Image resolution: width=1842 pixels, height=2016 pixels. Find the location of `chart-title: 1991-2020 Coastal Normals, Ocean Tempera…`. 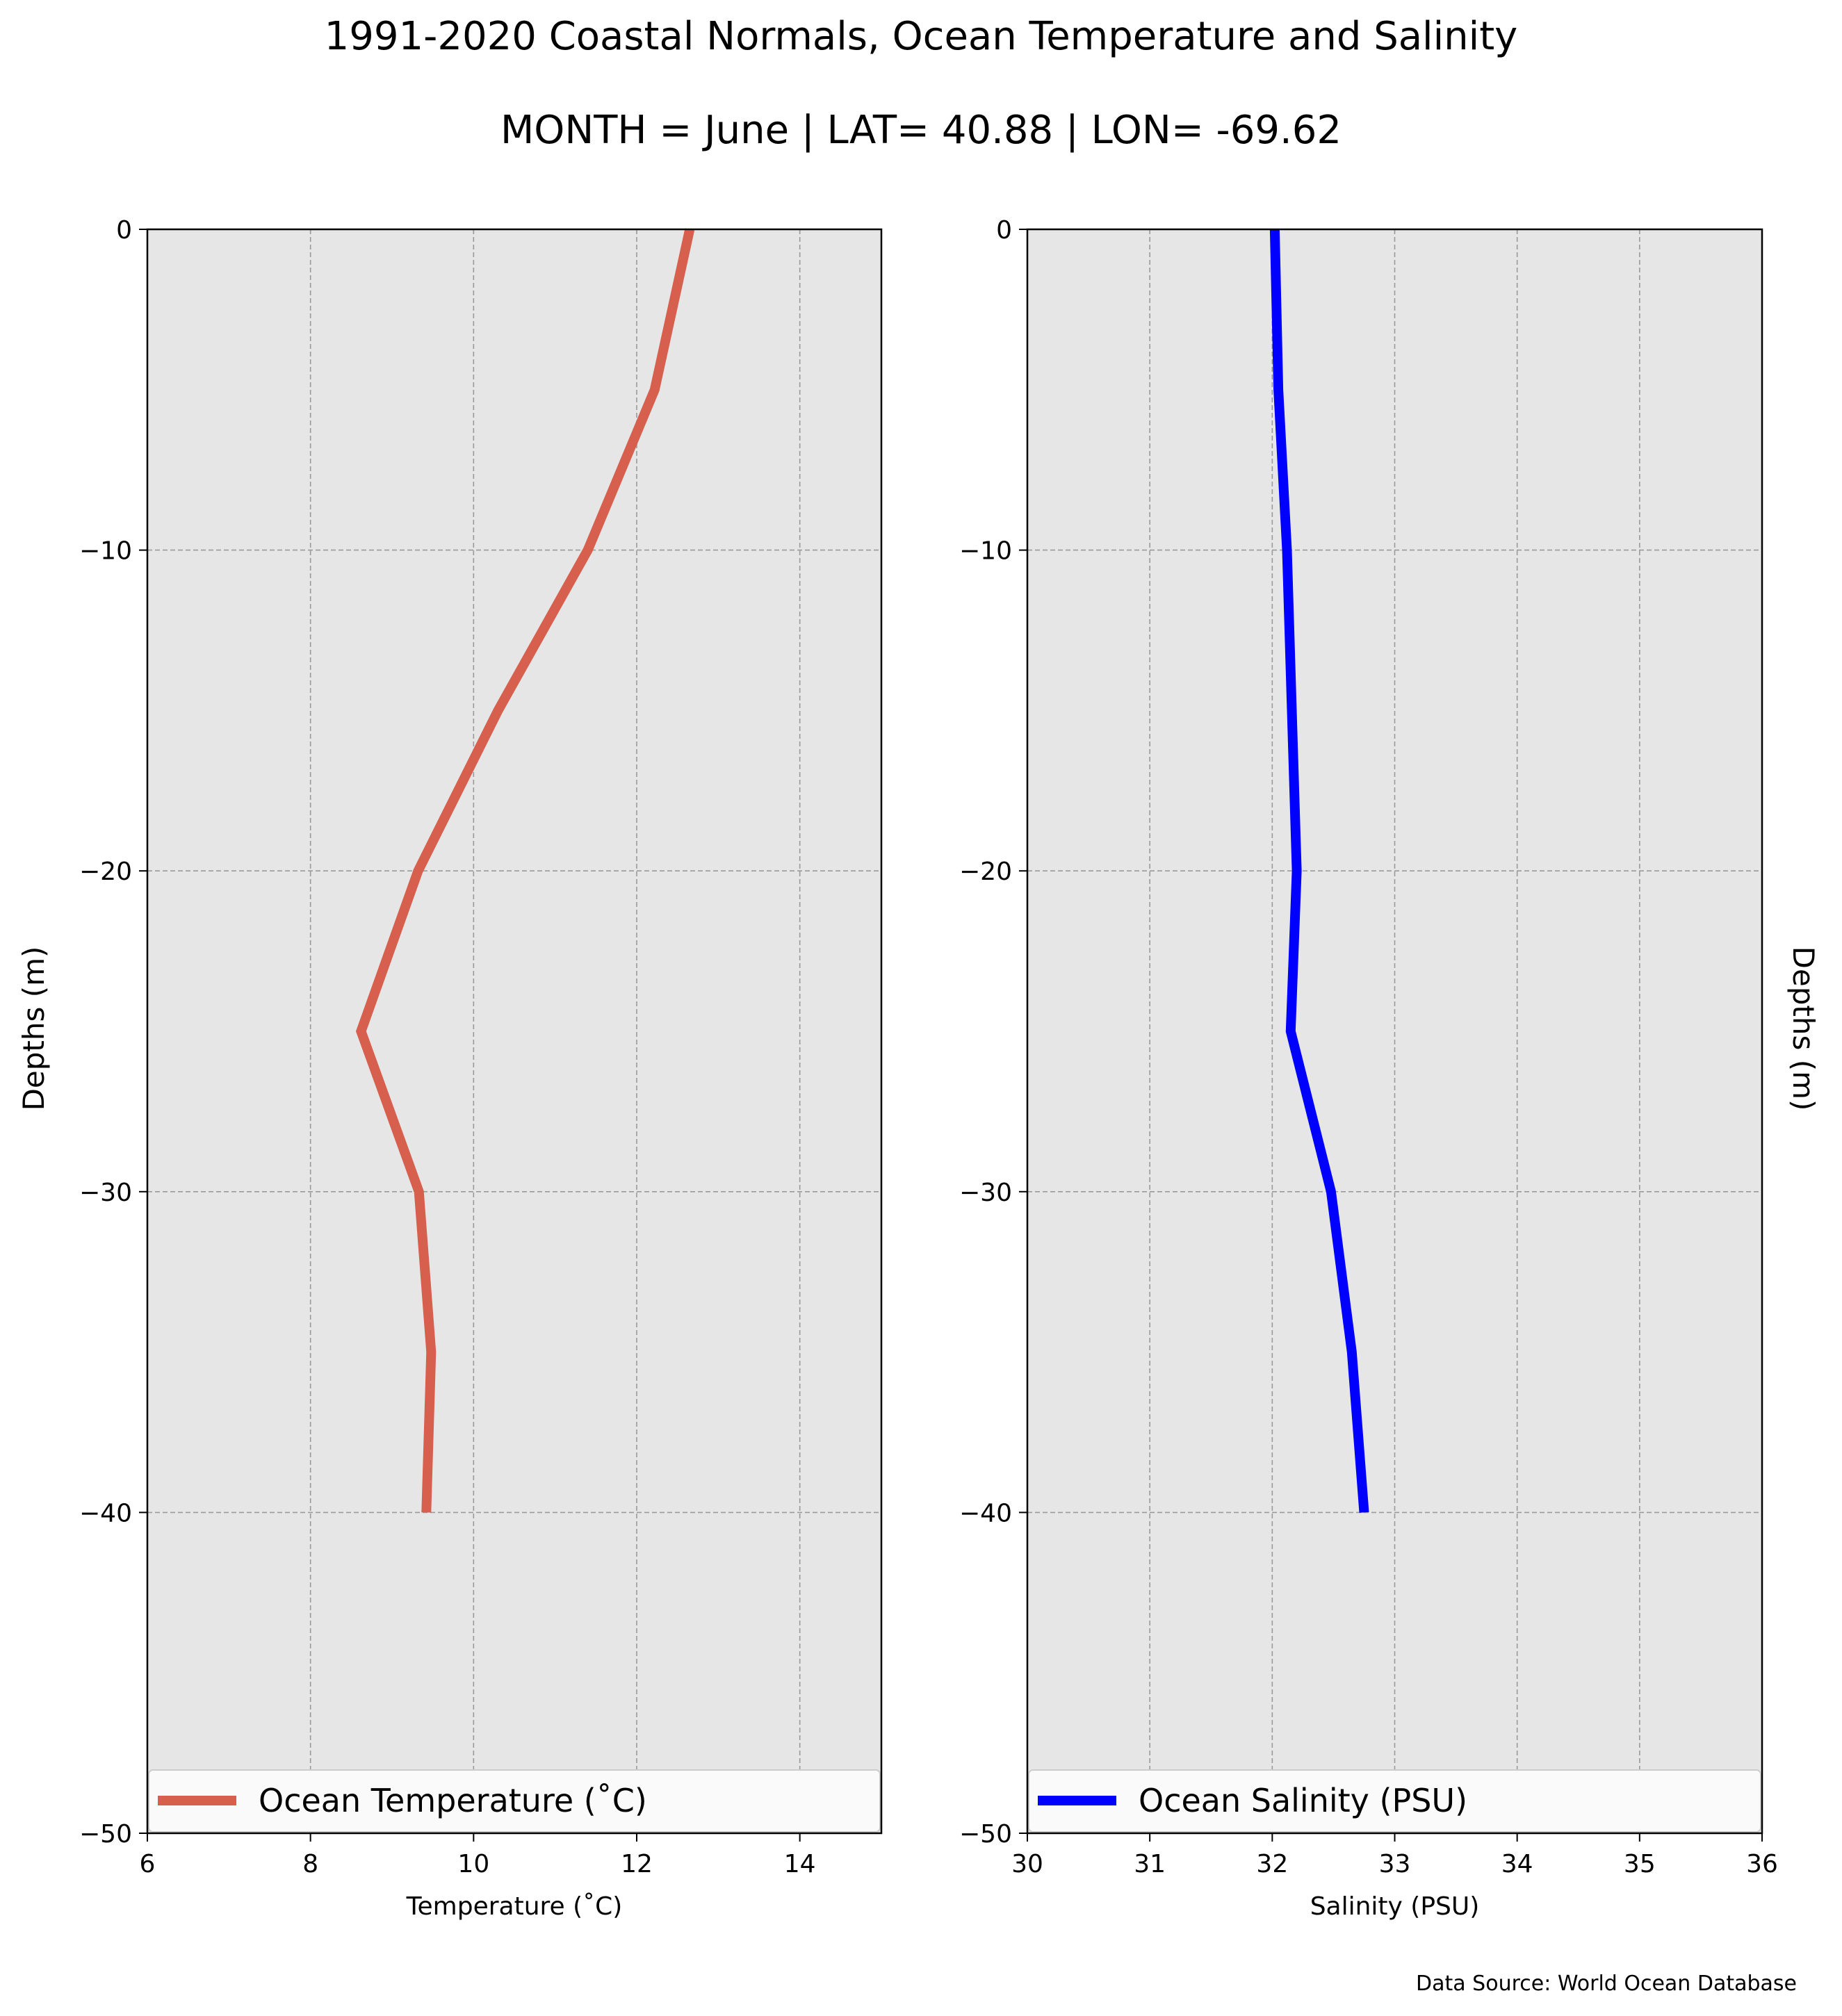

chart-title: 1991-2020 Coastal Normals, Ocean Tempera… is located at coordinates (921, 37).